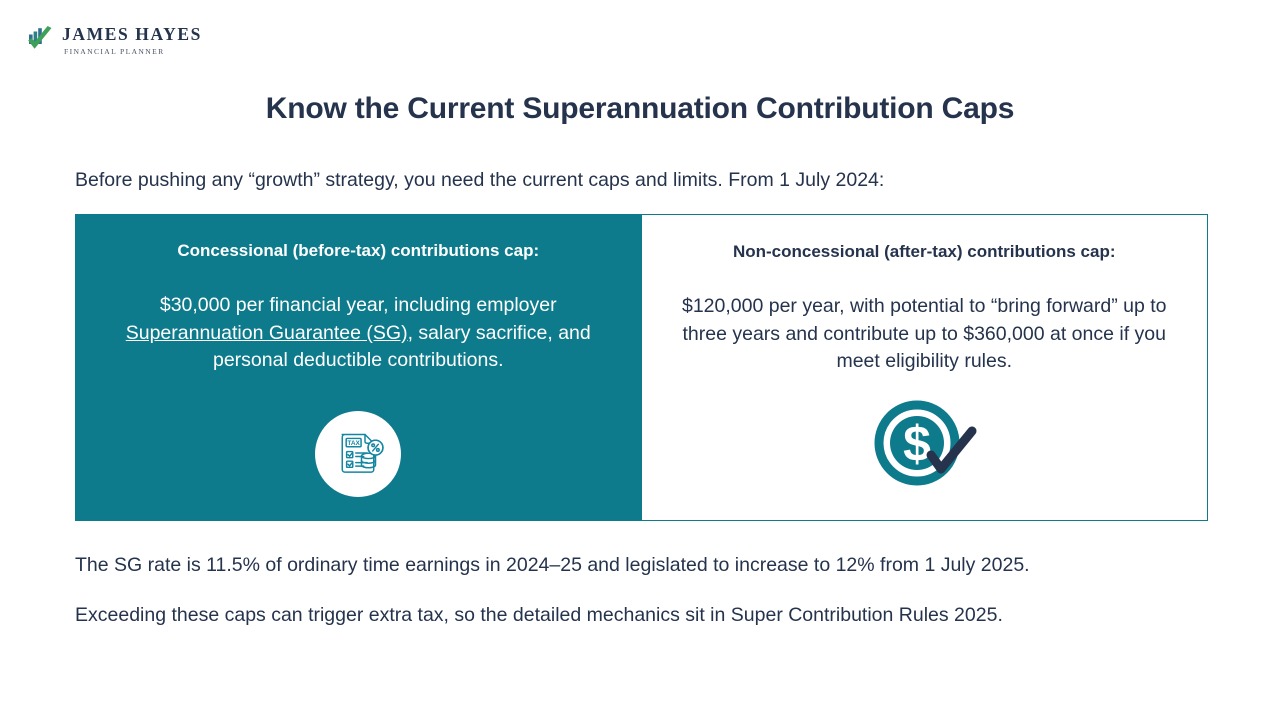 The height and width of the screenshot is (720, 1280). Describe the element at coordinates (354, 443) in the screenshot. I see `svg-text: TAX` at that location.